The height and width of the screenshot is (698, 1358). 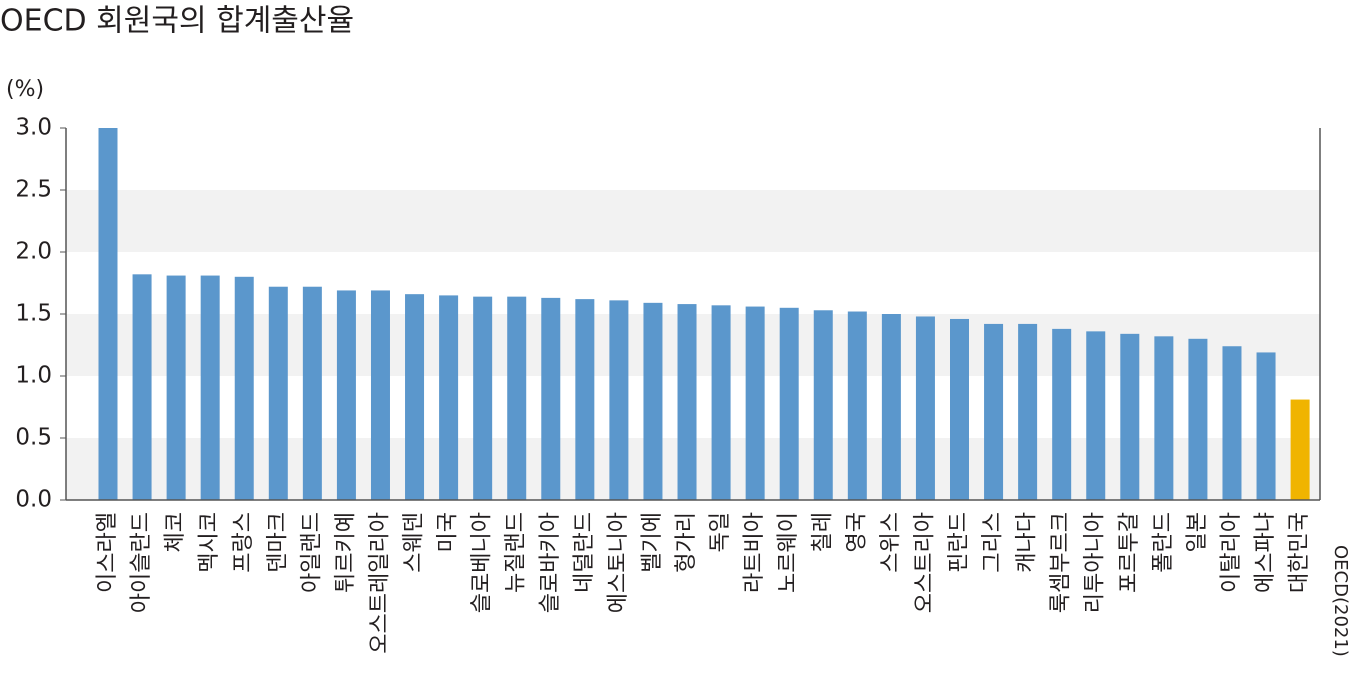 I want to click on x-tick-label: 노르웨이, so click(x=788, y=552).